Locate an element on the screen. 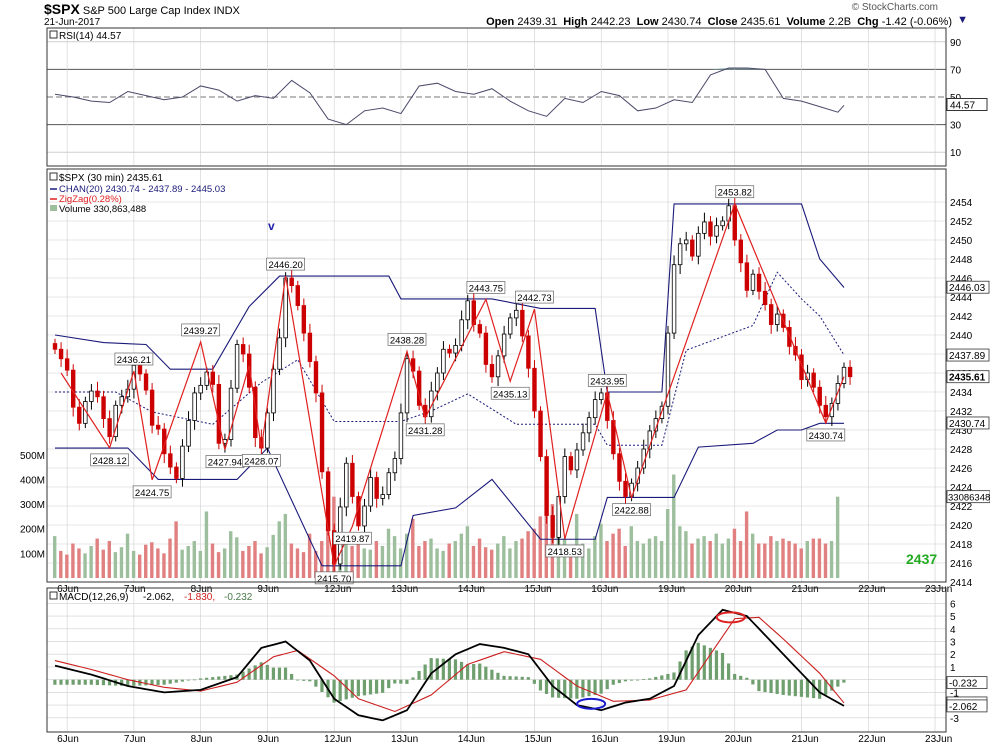  annotation-label: 2439.27 is located at coordinates (200, 331).